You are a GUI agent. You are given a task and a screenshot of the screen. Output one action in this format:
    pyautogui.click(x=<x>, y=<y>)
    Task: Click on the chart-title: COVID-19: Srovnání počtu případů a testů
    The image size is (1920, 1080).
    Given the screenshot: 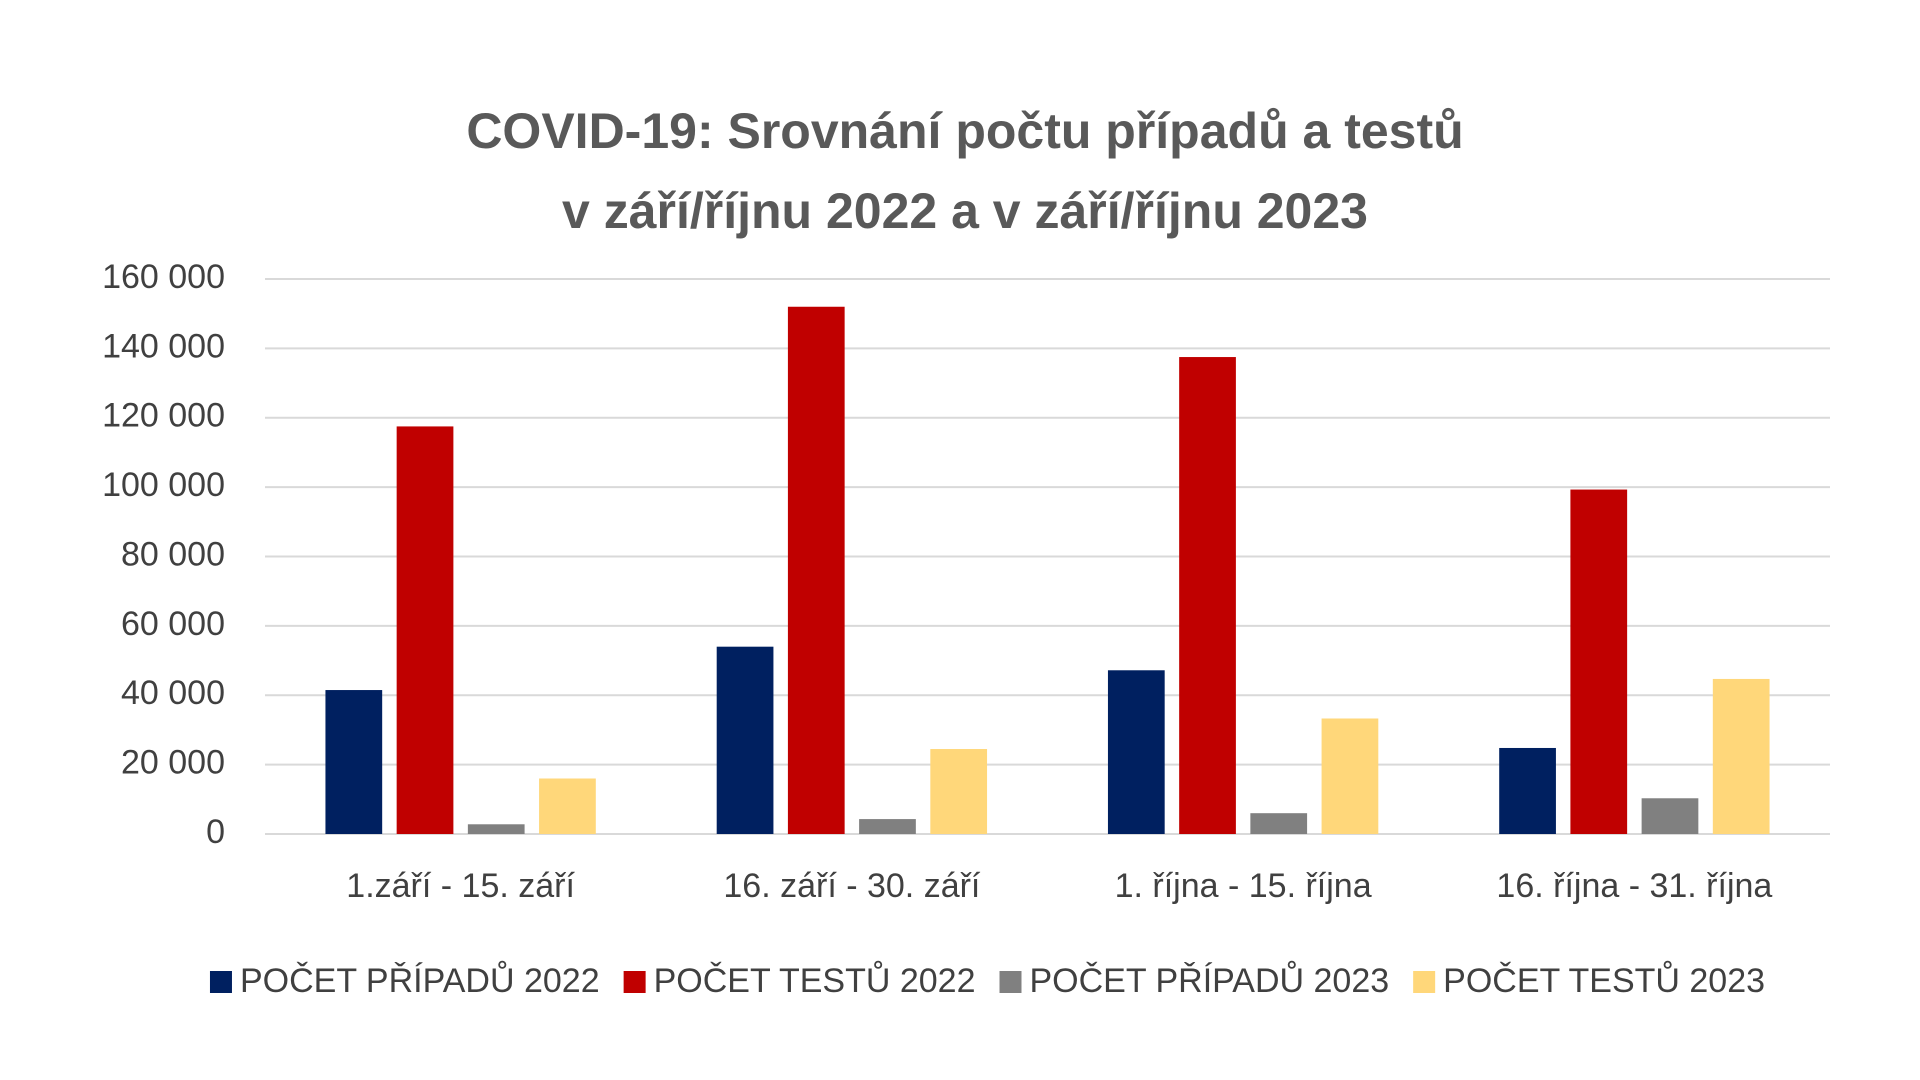 What is the action you would take?
    pyautogui.click(x=964, y=131)
    